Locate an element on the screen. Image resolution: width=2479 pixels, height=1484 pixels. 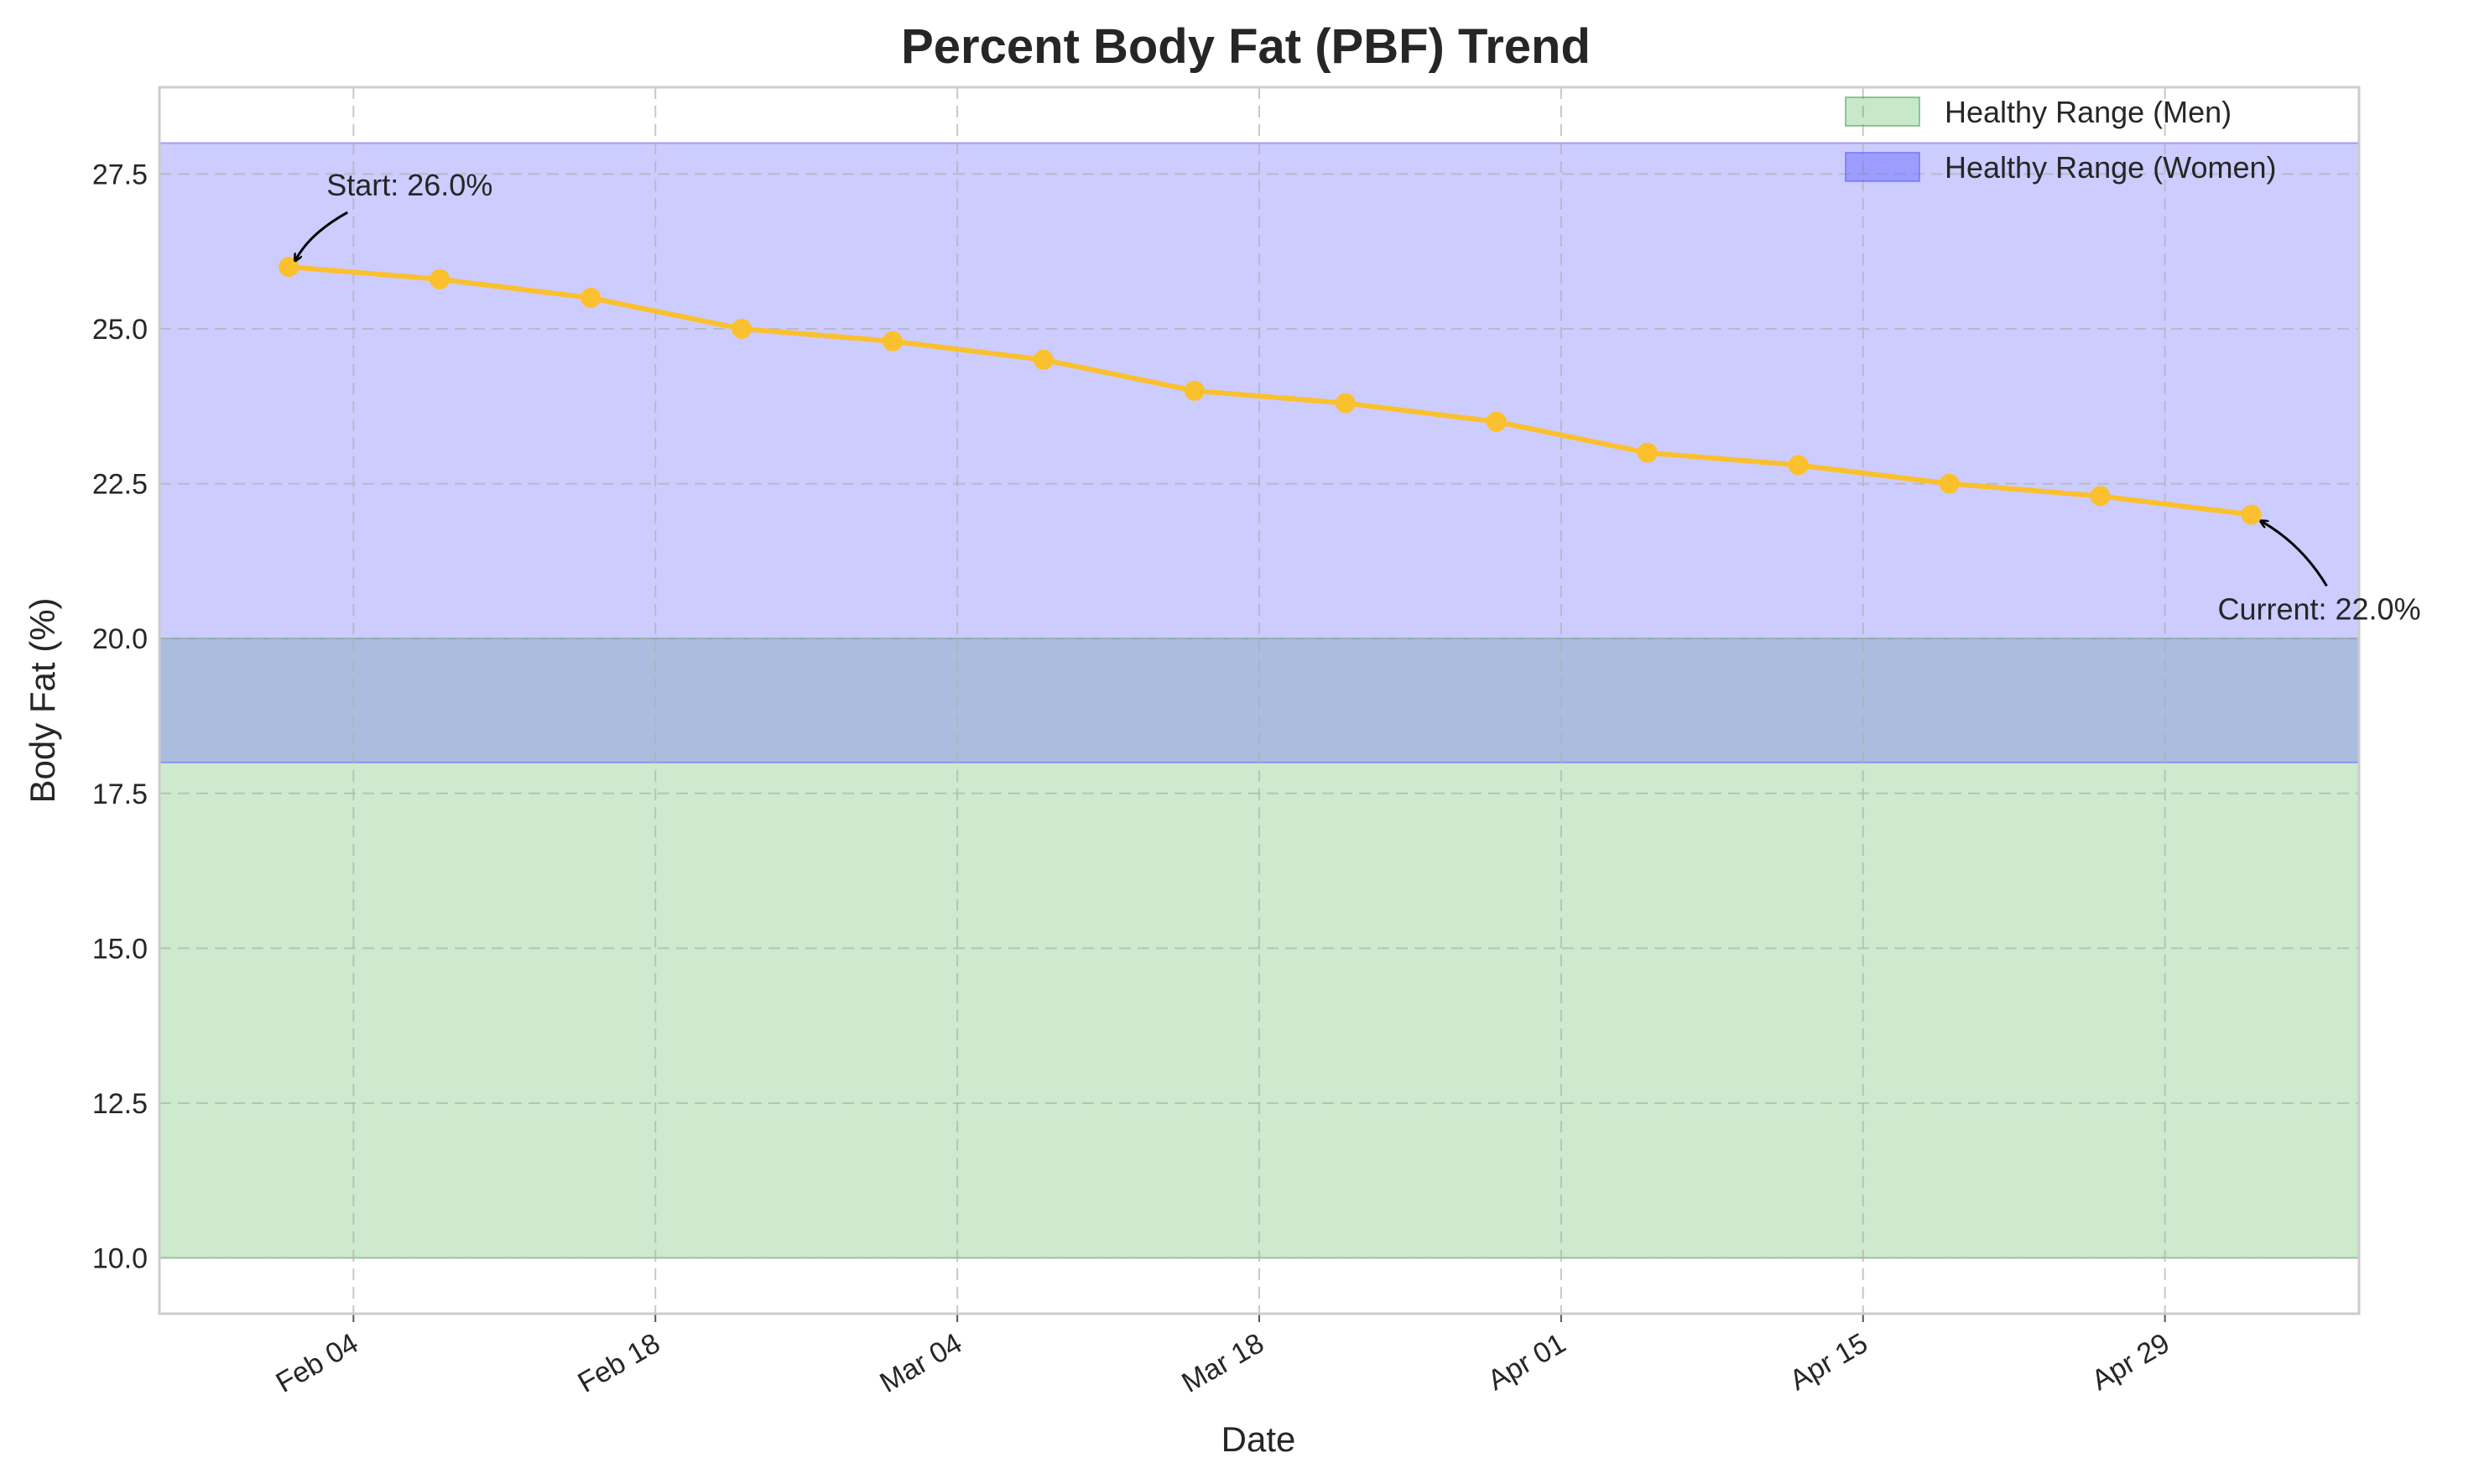
y-axis-label: Body Fat (%) is located at coordinates (42, 700).